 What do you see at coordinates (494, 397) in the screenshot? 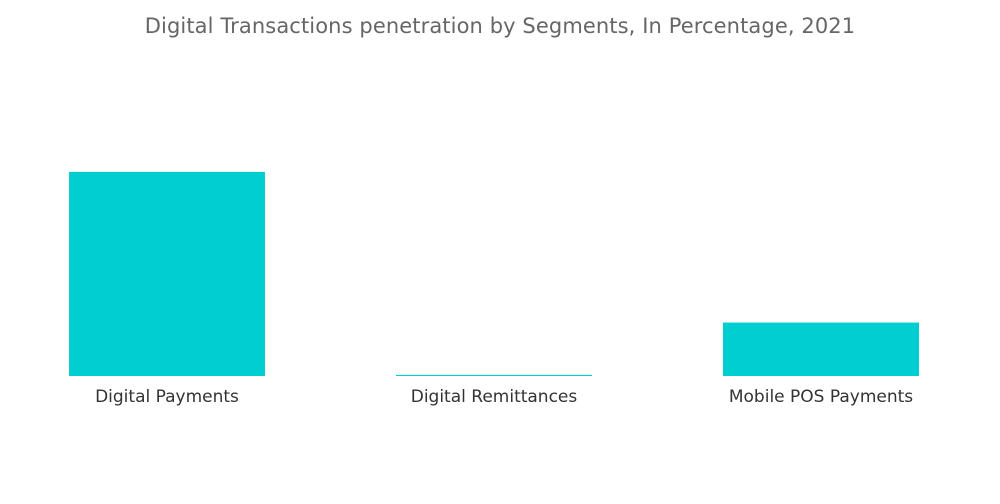
I see `x-tick-label: Digital Remittances` at bounding box center [494, 397].